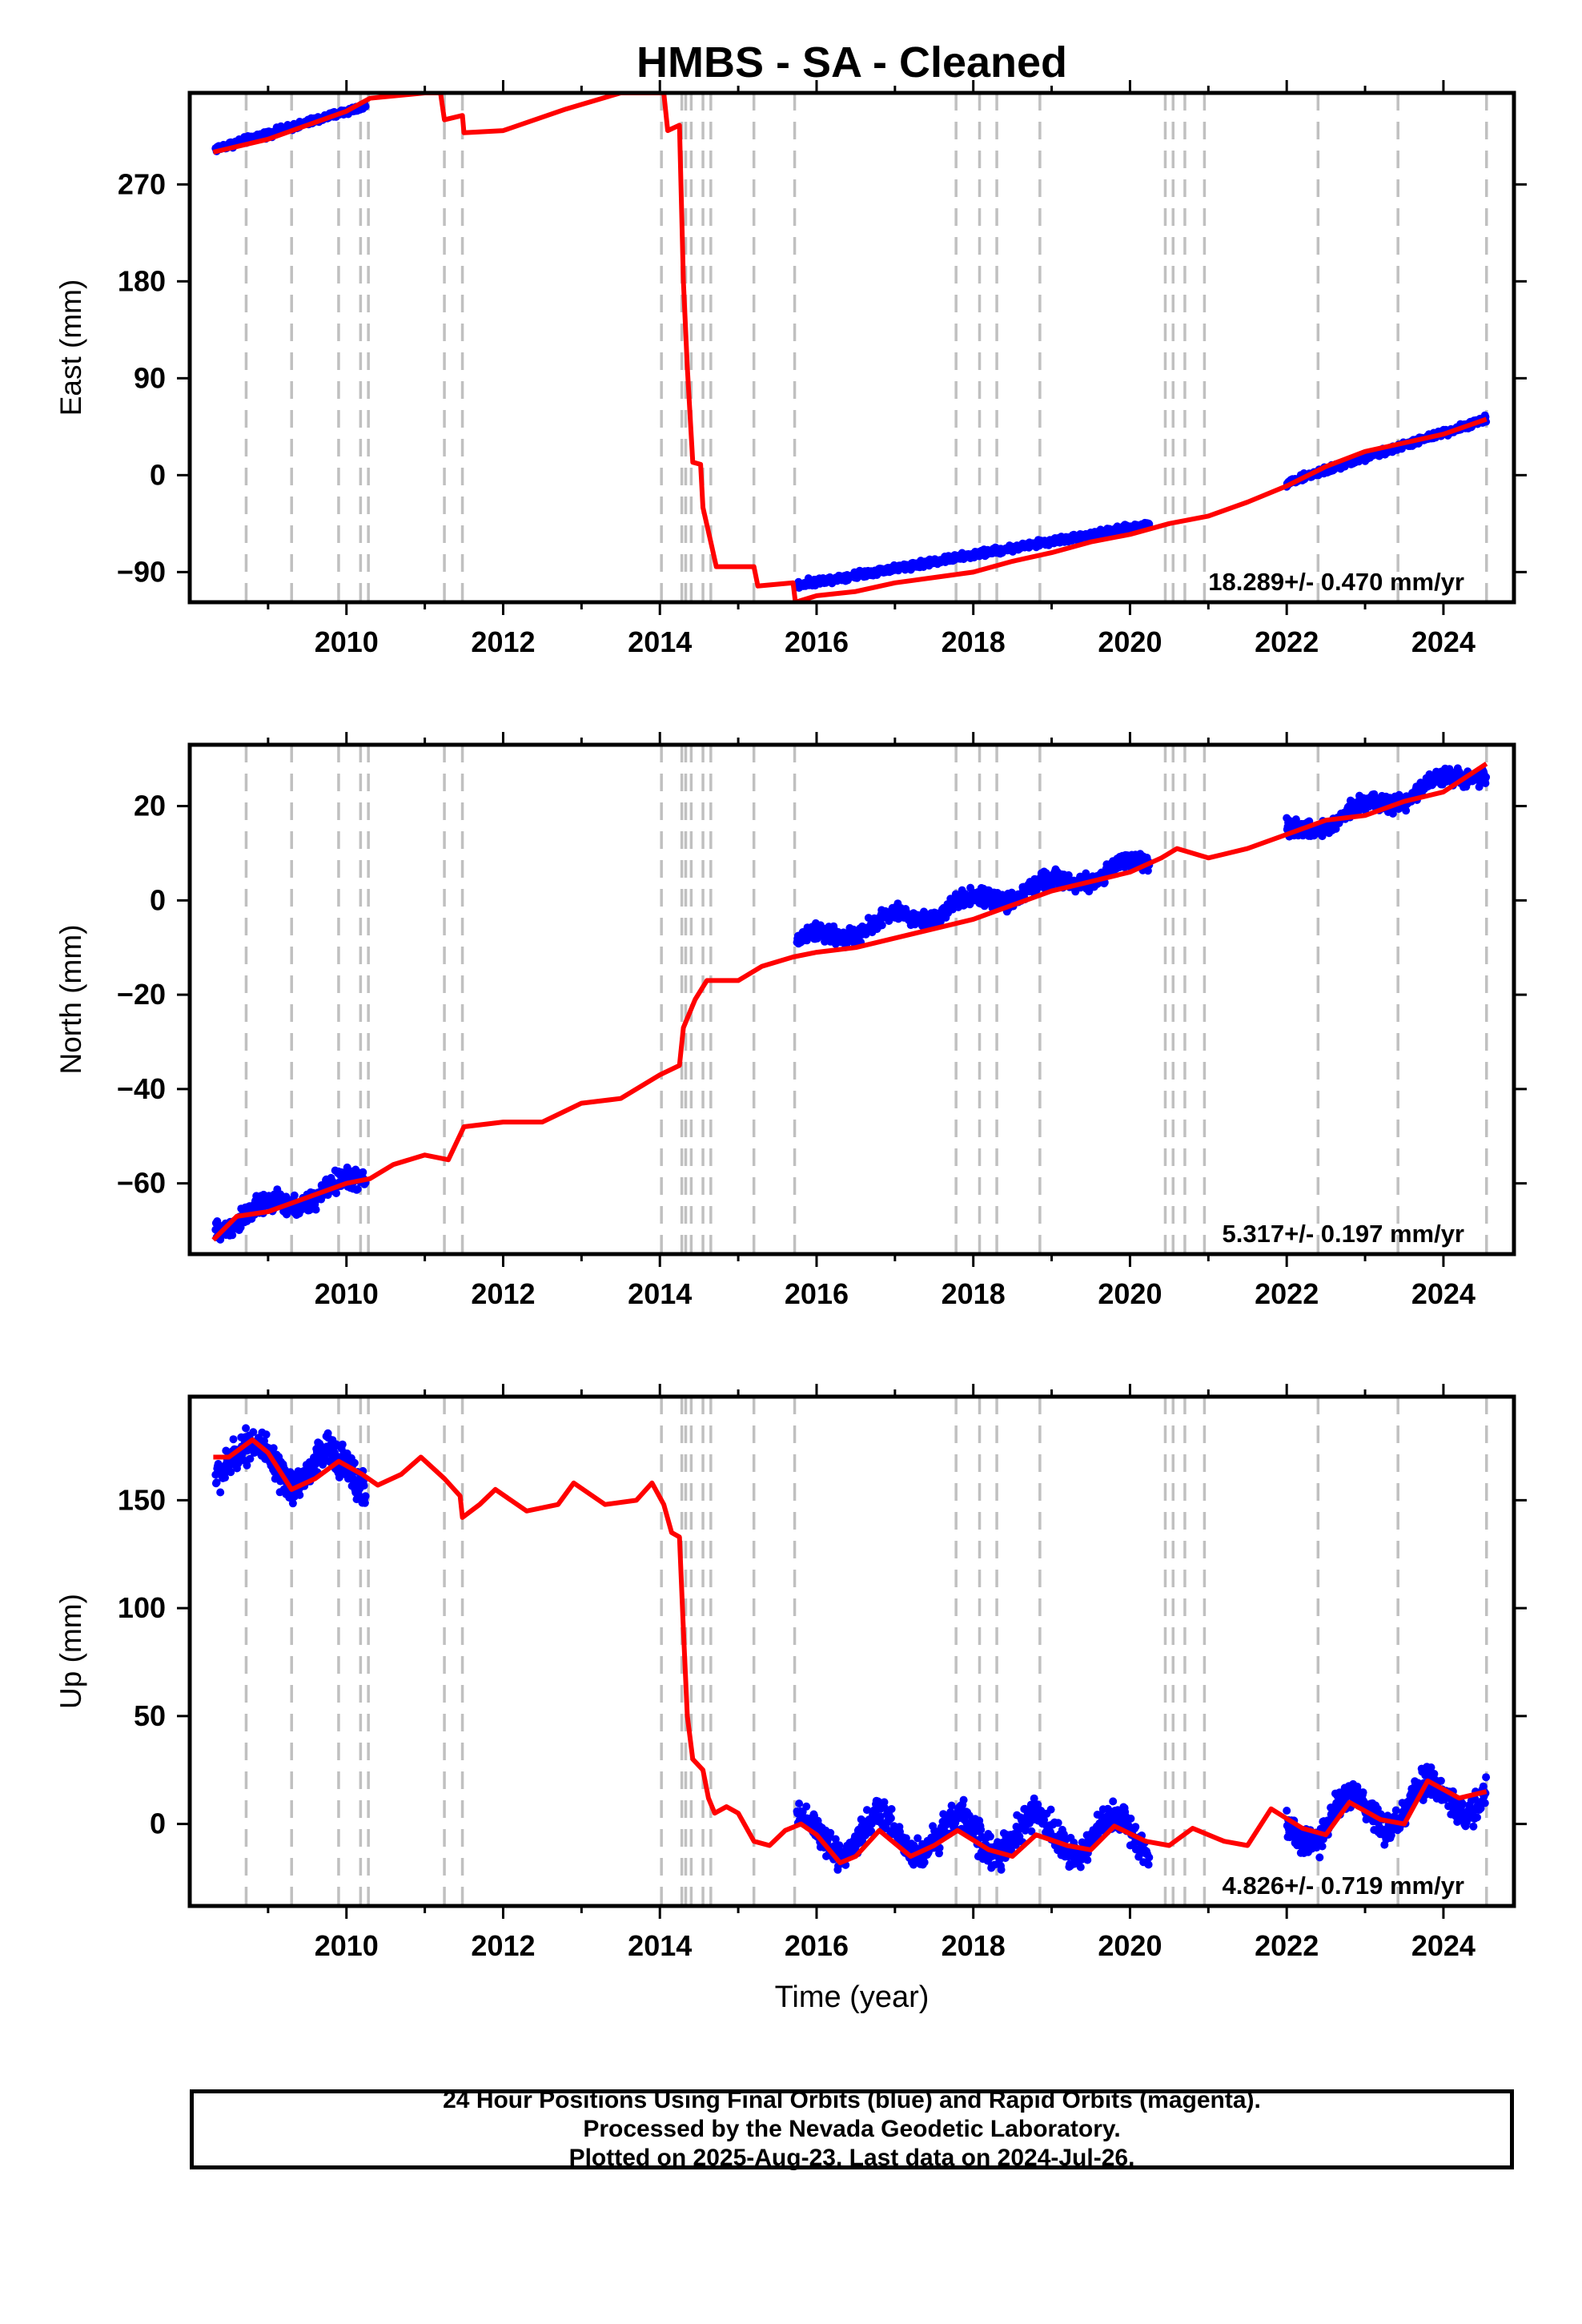 The width and height of the screenshot is (1582, 2324). I want to click on north-x-tick-label: 2024, so click(1443, 1294).